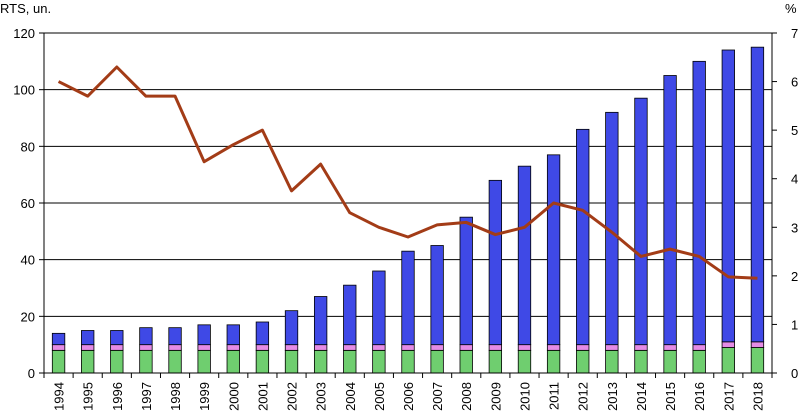 The image size is (799, 416). I want to click on x-tick-label: 2002, so click(292, 396).